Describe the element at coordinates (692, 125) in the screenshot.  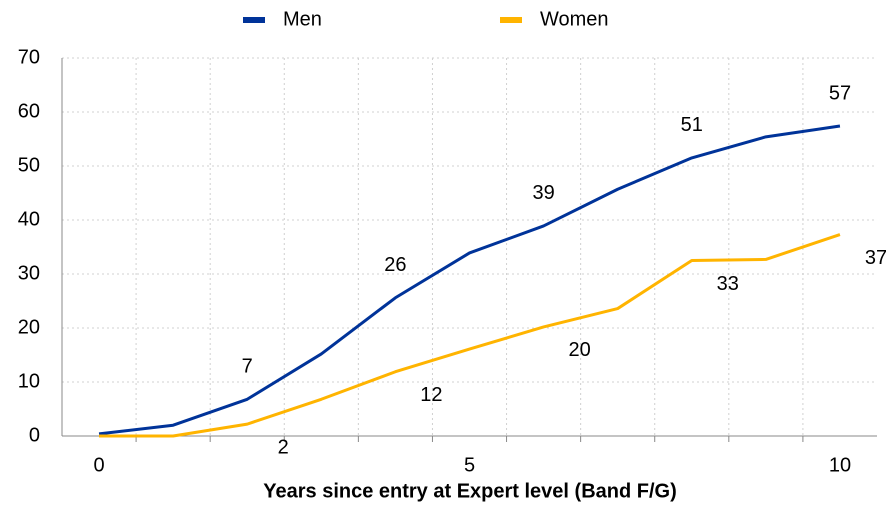
I see `data-label: 51` at that location.